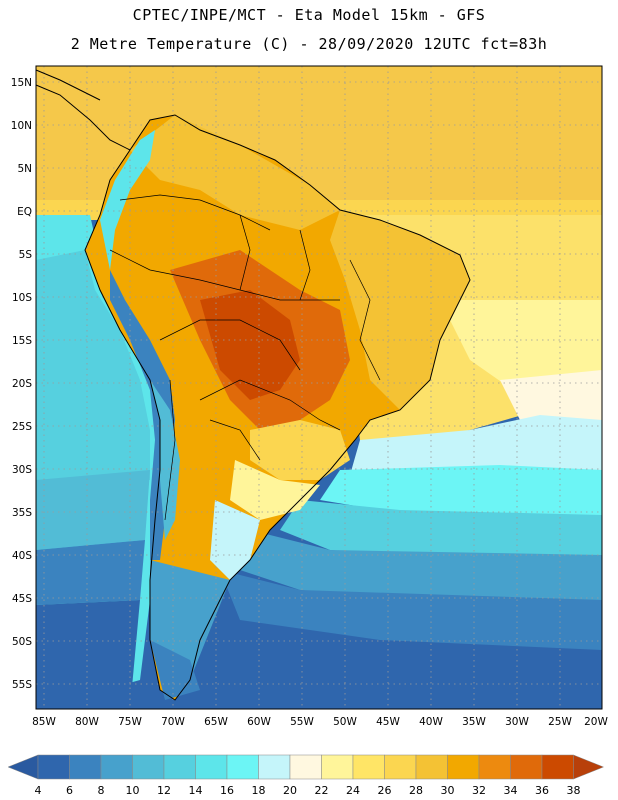  What do you see at coordinates (474, 722) in the screenshot?
I see `lon-label: 35W` at bounding box center [474, 722].